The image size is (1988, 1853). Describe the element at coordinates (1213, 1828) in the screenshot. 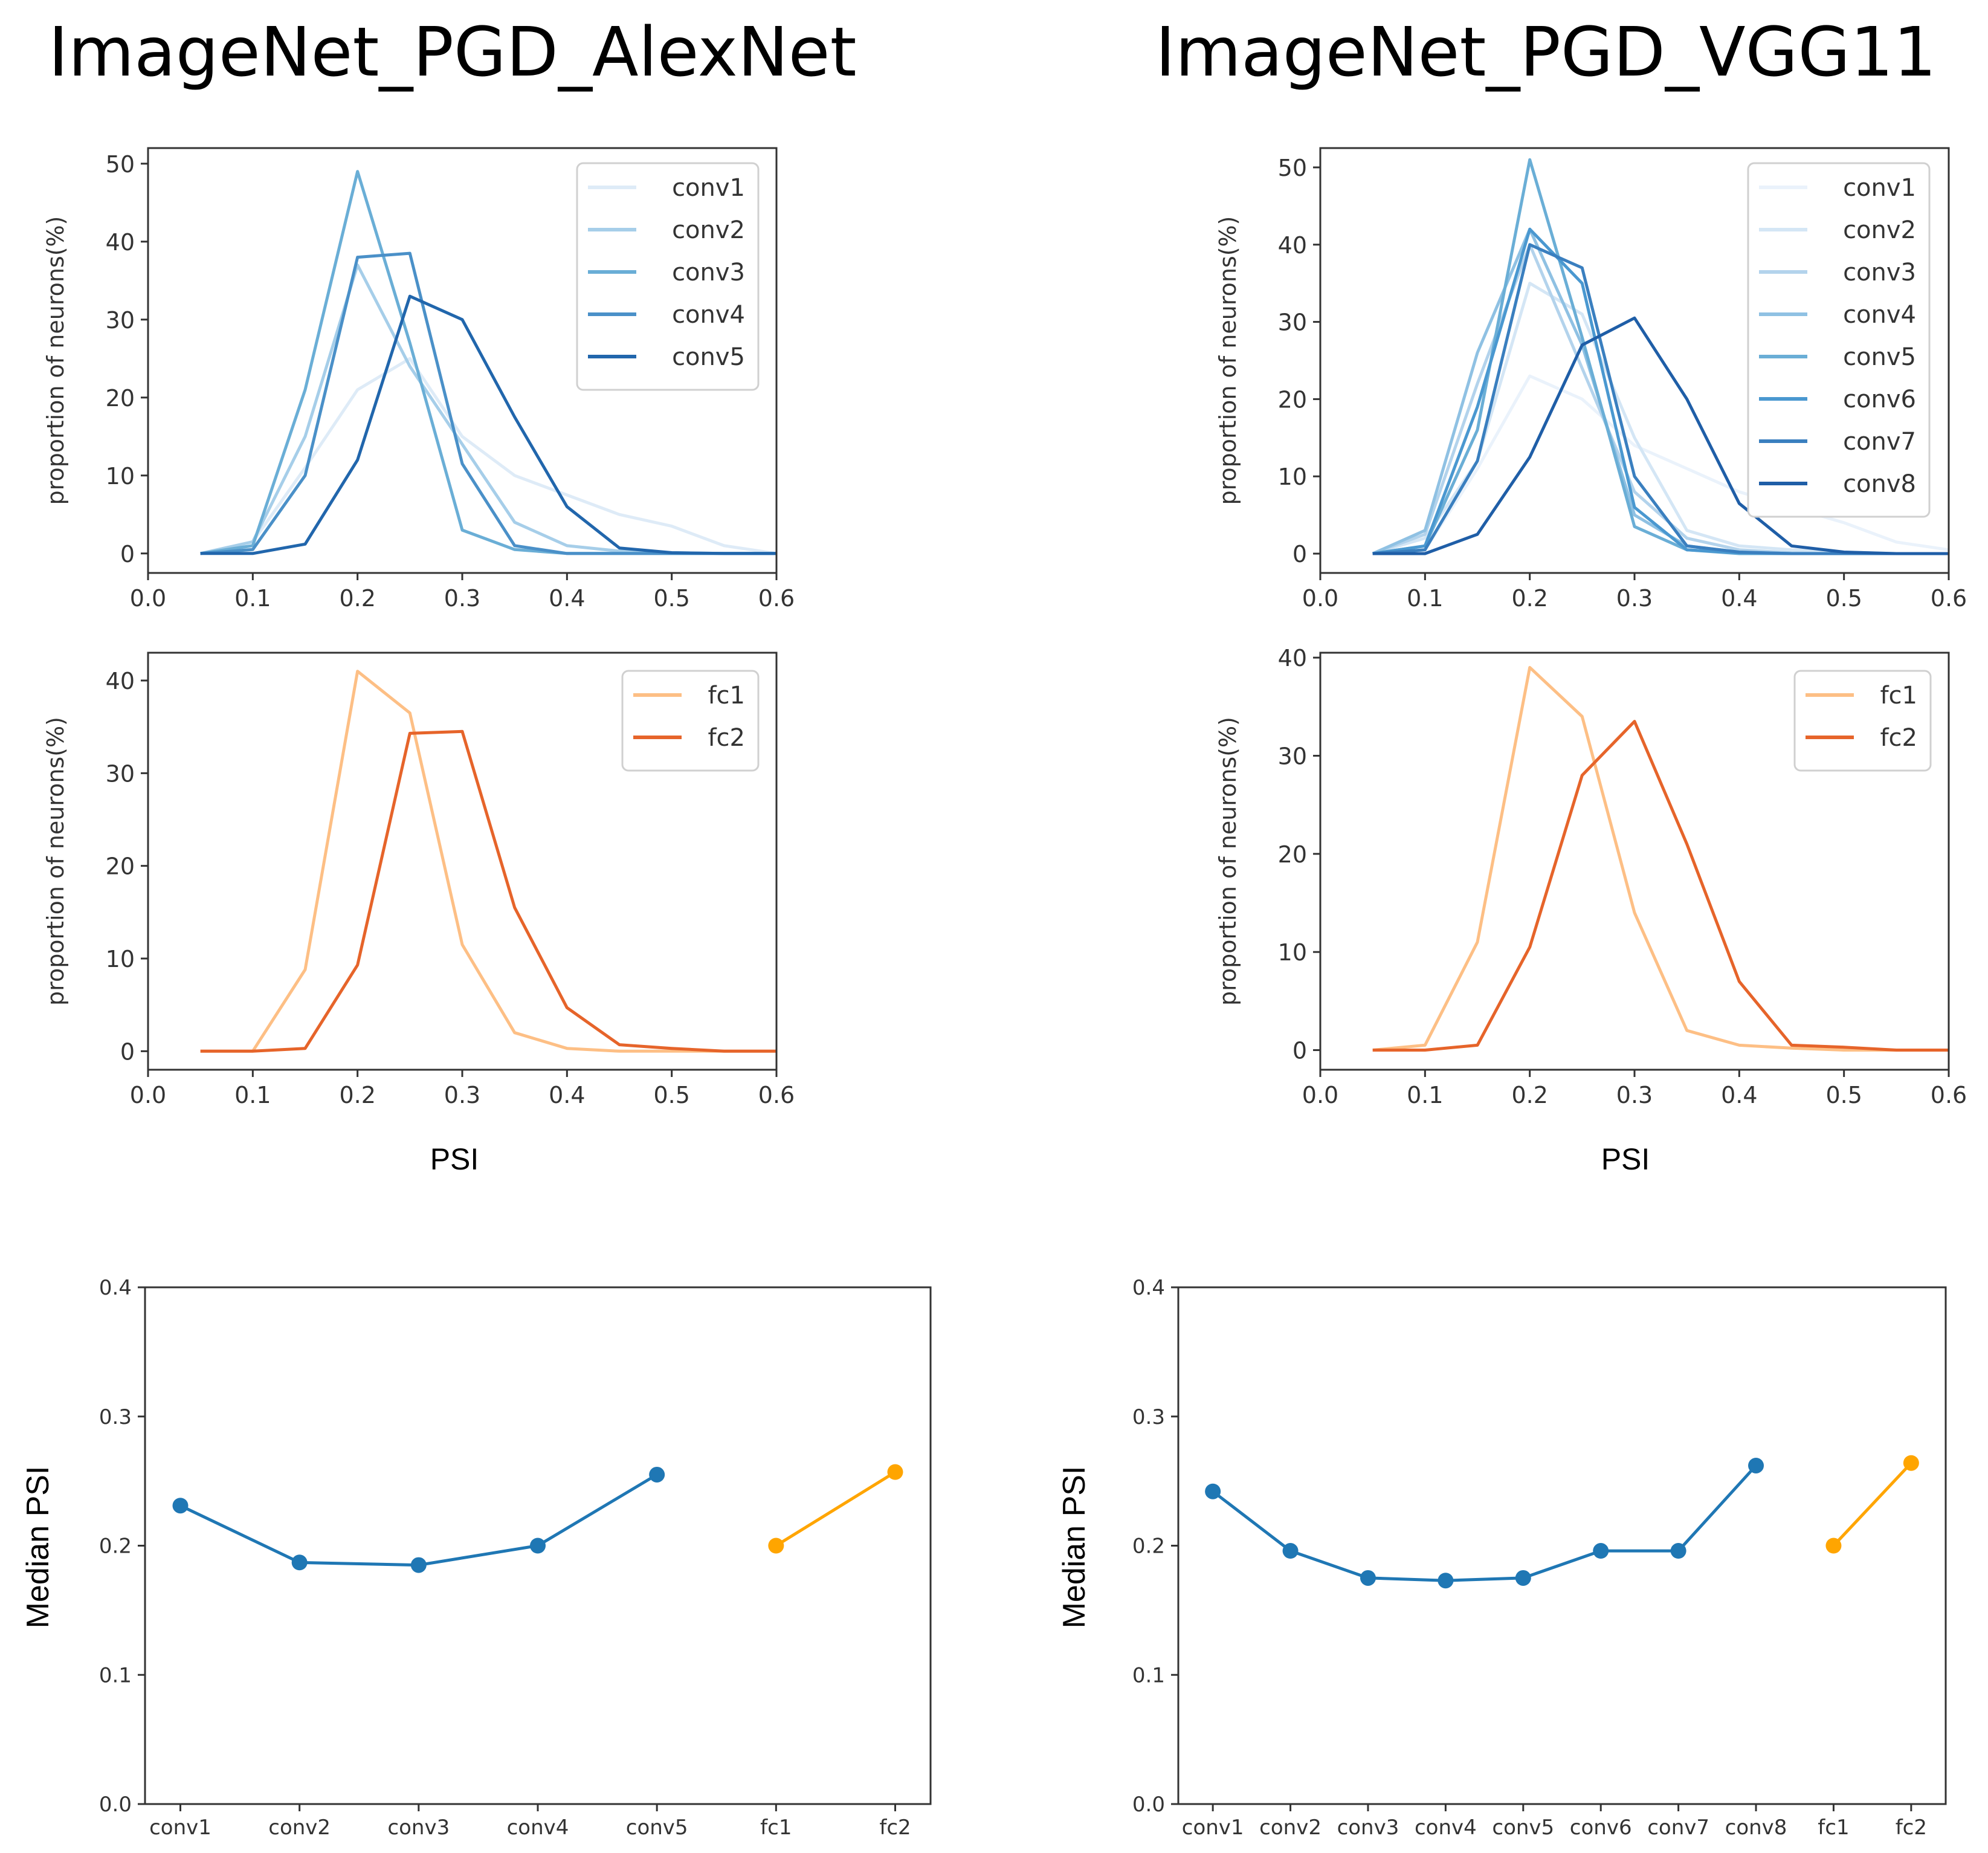

I see `vgg_median-xtick-label-conv1: conv1` at that location.